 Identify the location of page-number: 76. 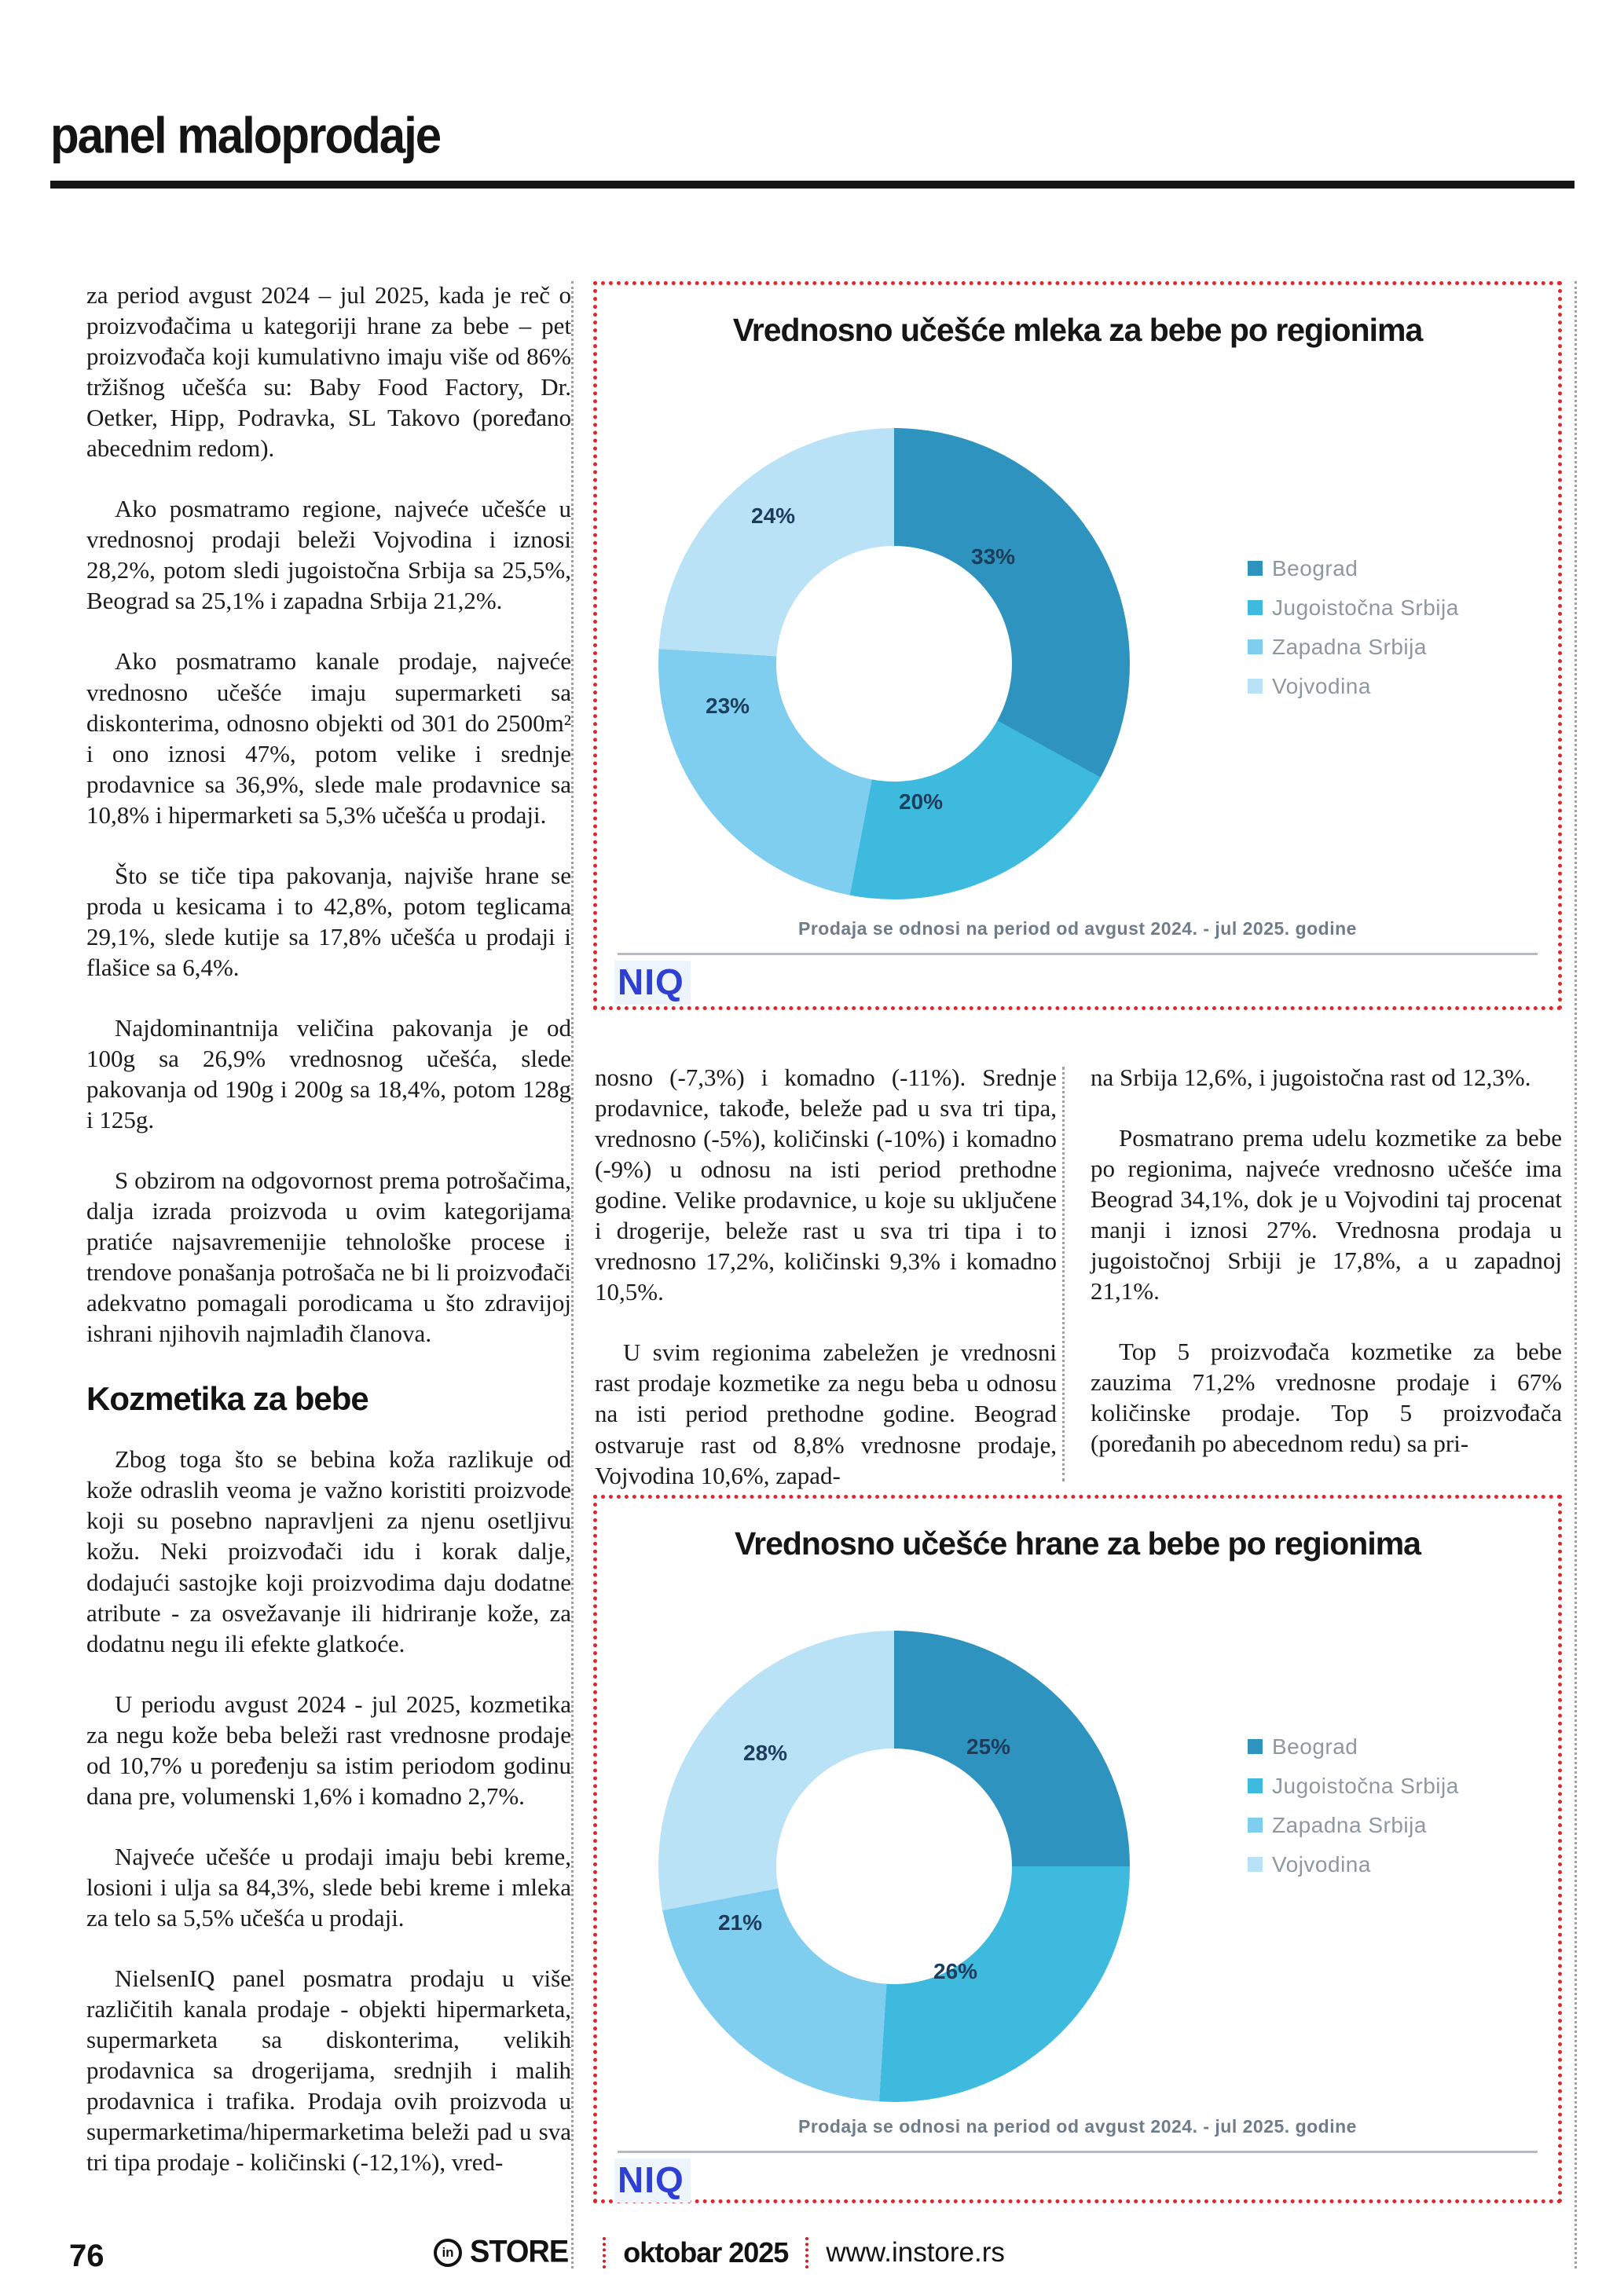
(87, 2256).